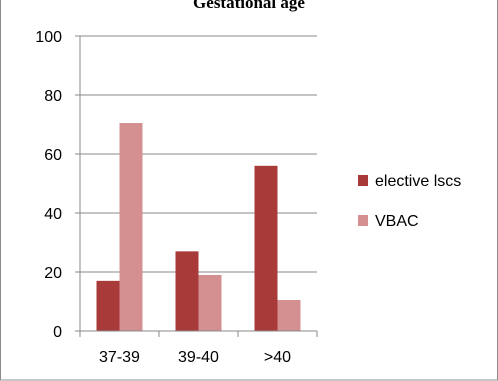 Image resolution: width=498 pixels, height=381 pixels. I want to click on y-tick-label: 0, so click(57, 332).